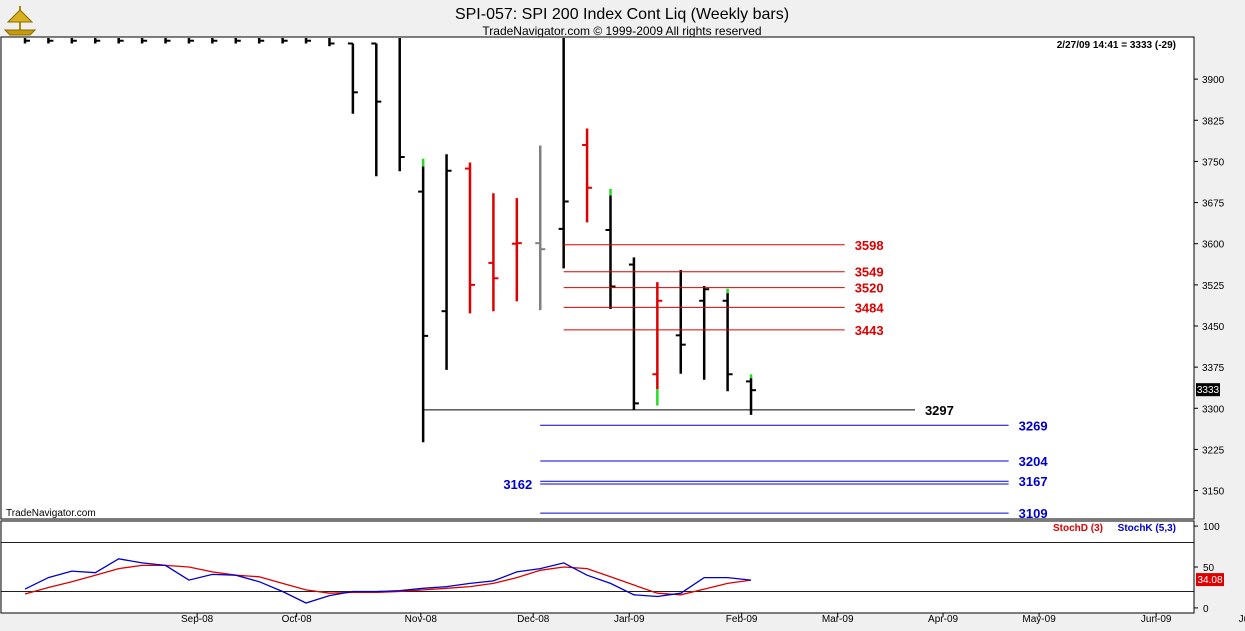 The width and height of the screenshot is (1245, 631). Describe the element at coordinates (197, 619) in the screenshot. I see `x-tick-label: Sep-08` at that location.